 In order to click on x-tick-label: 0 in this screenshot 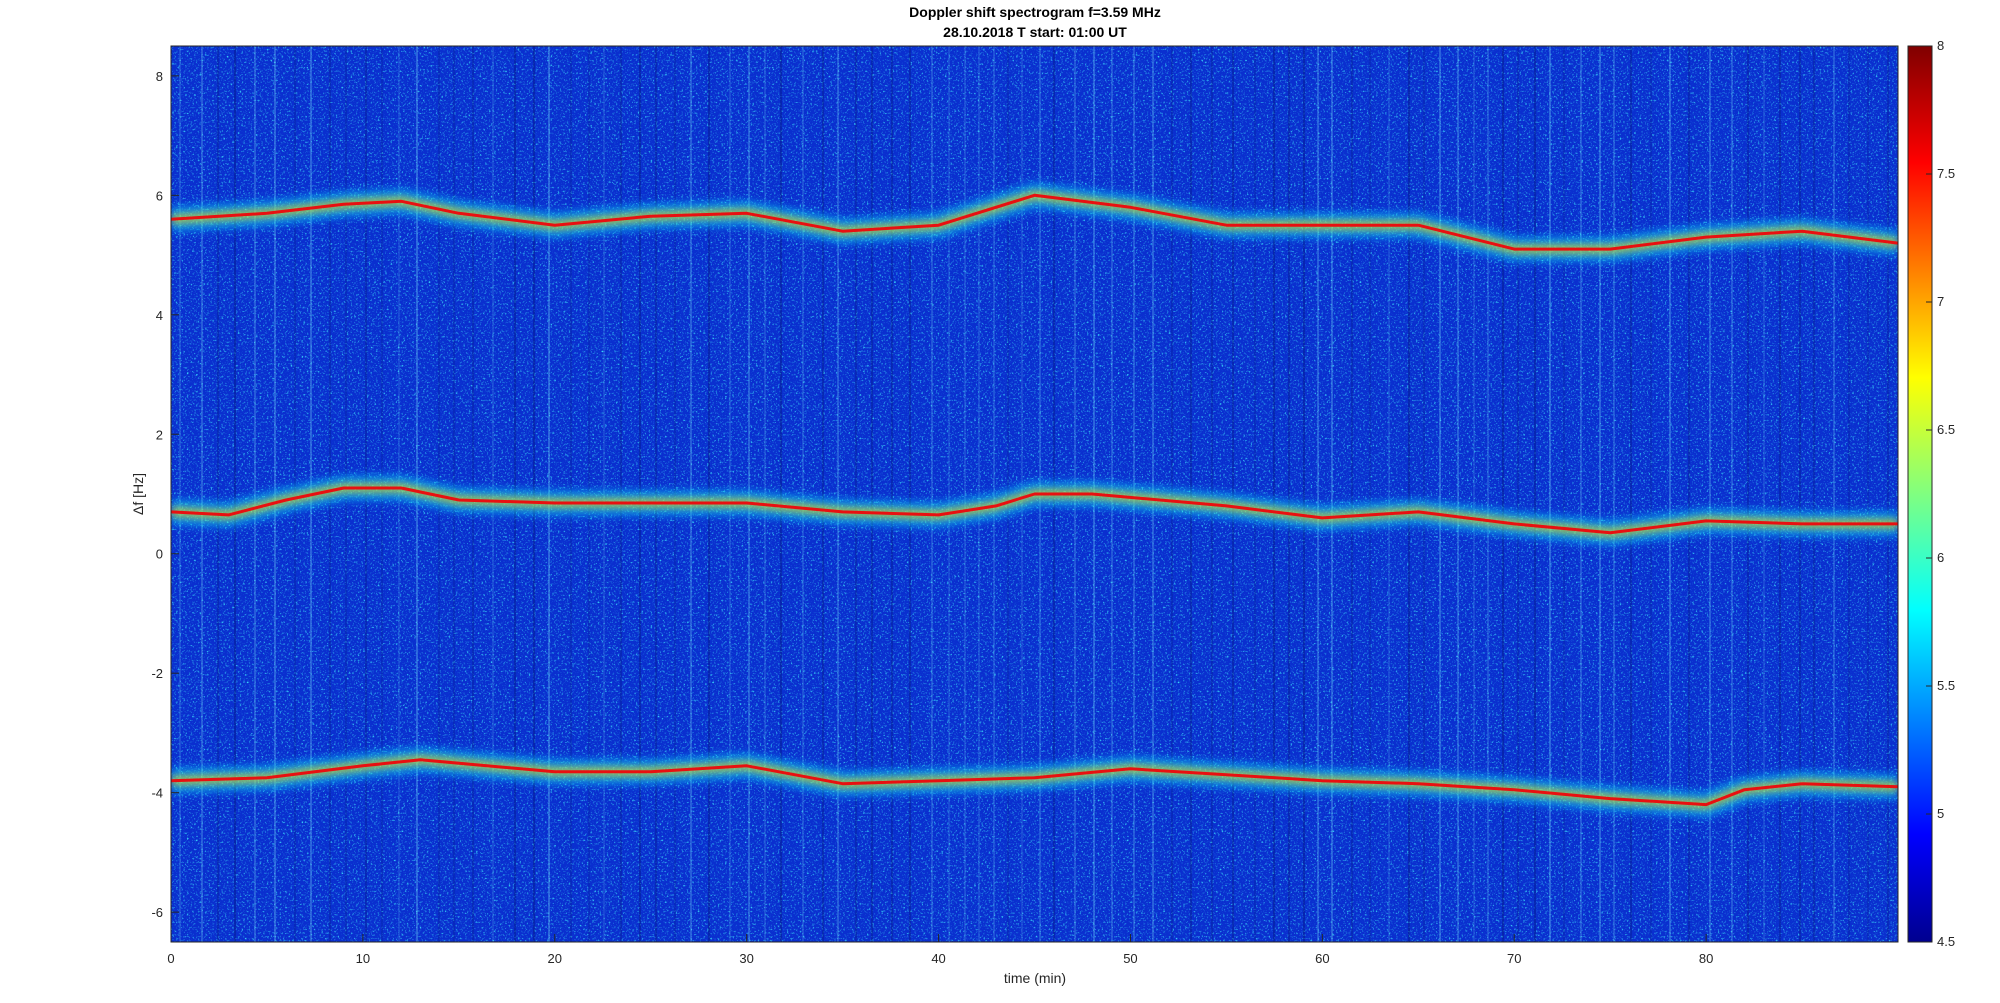, I will do `click(170, 958)`.